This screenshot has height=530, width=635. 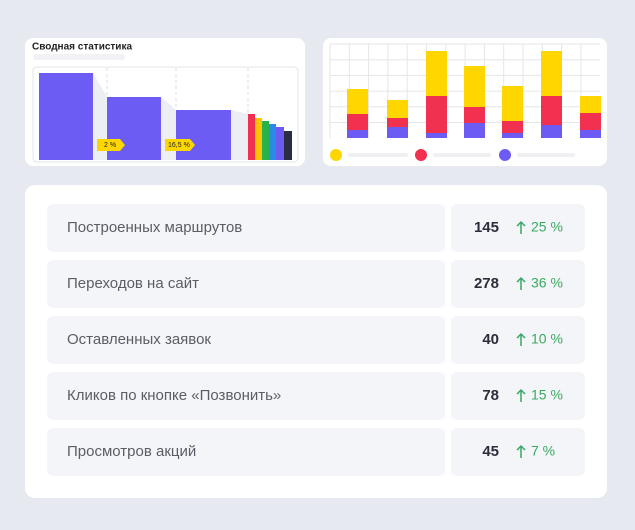 I want to click on row-value: 78, so click(x=490, y=395).